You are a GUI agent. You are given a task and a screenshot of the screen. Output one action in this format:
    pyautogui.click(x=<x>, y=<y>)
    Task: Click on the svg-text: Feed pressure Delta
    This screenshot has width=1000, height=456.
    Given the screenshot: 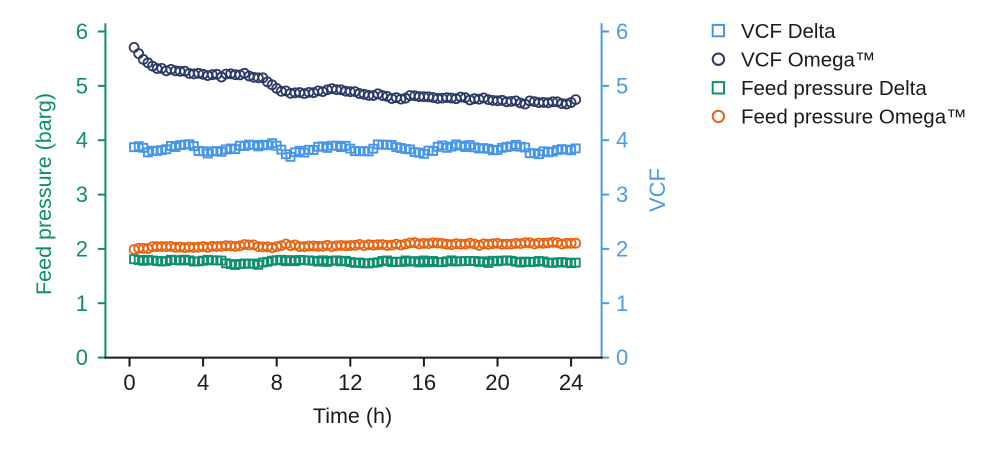 What is the action you would take?
    pyautogui.click(x=834, y=88)
    